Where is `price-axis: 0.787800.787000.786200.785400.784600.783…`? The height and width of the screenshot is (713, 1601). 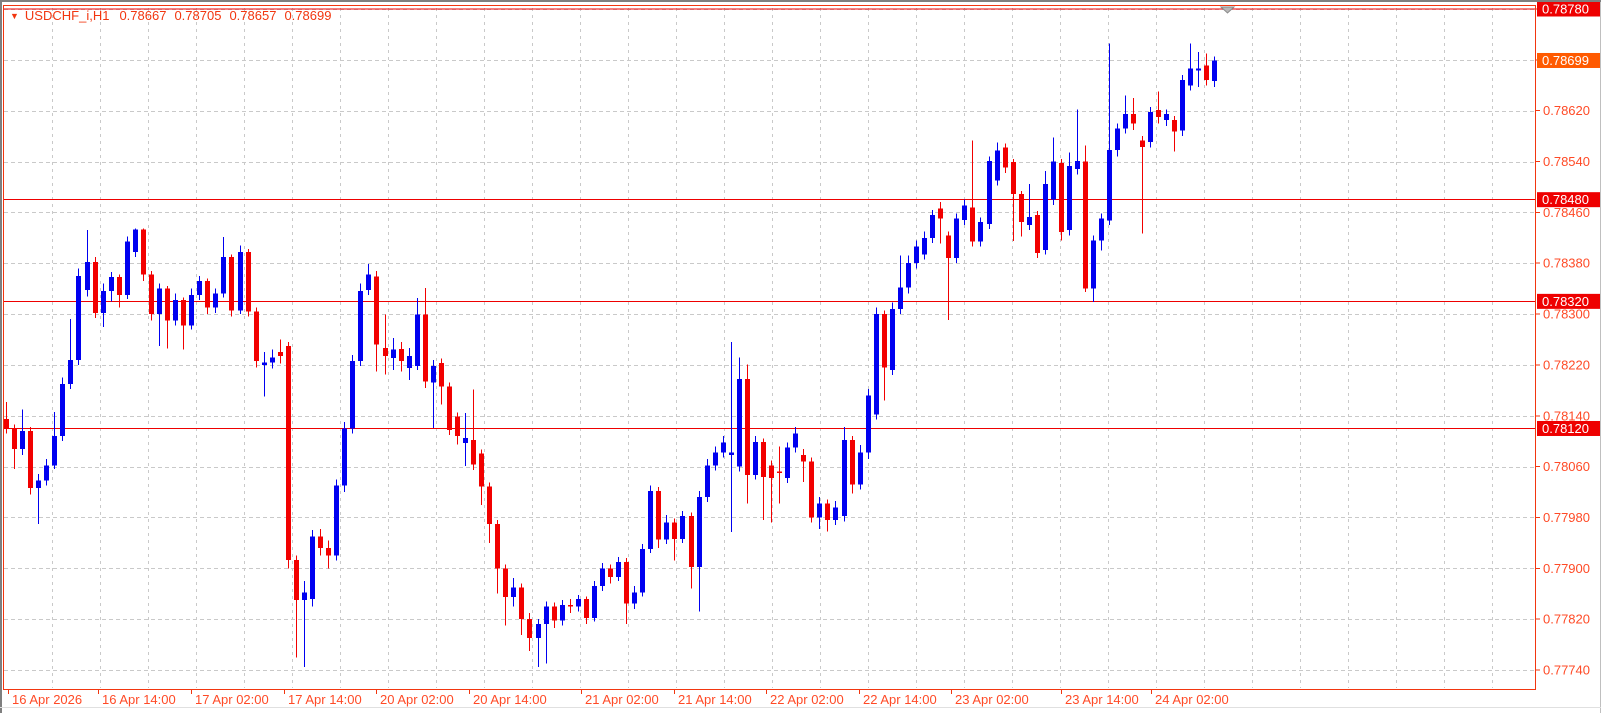 price-axis: 0.787800.787000.786200.785400.784600.783… is located at coordinates (1567, 345).